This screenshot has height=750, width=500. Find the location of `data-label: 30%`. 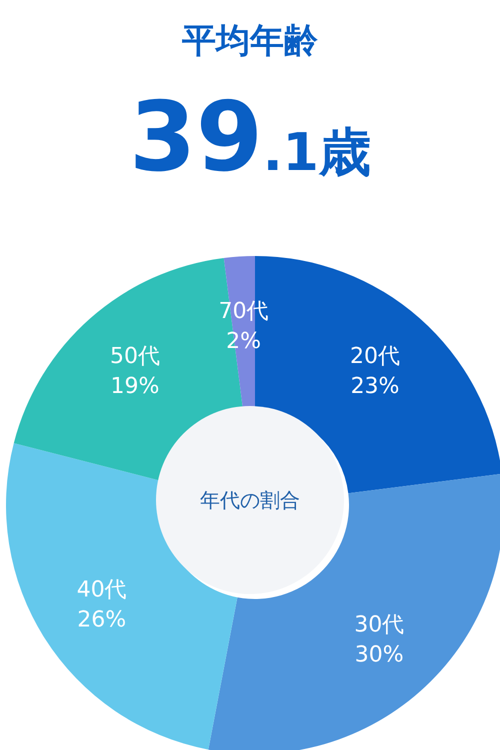

data-label: 30% is located at coordinates (379, 655).